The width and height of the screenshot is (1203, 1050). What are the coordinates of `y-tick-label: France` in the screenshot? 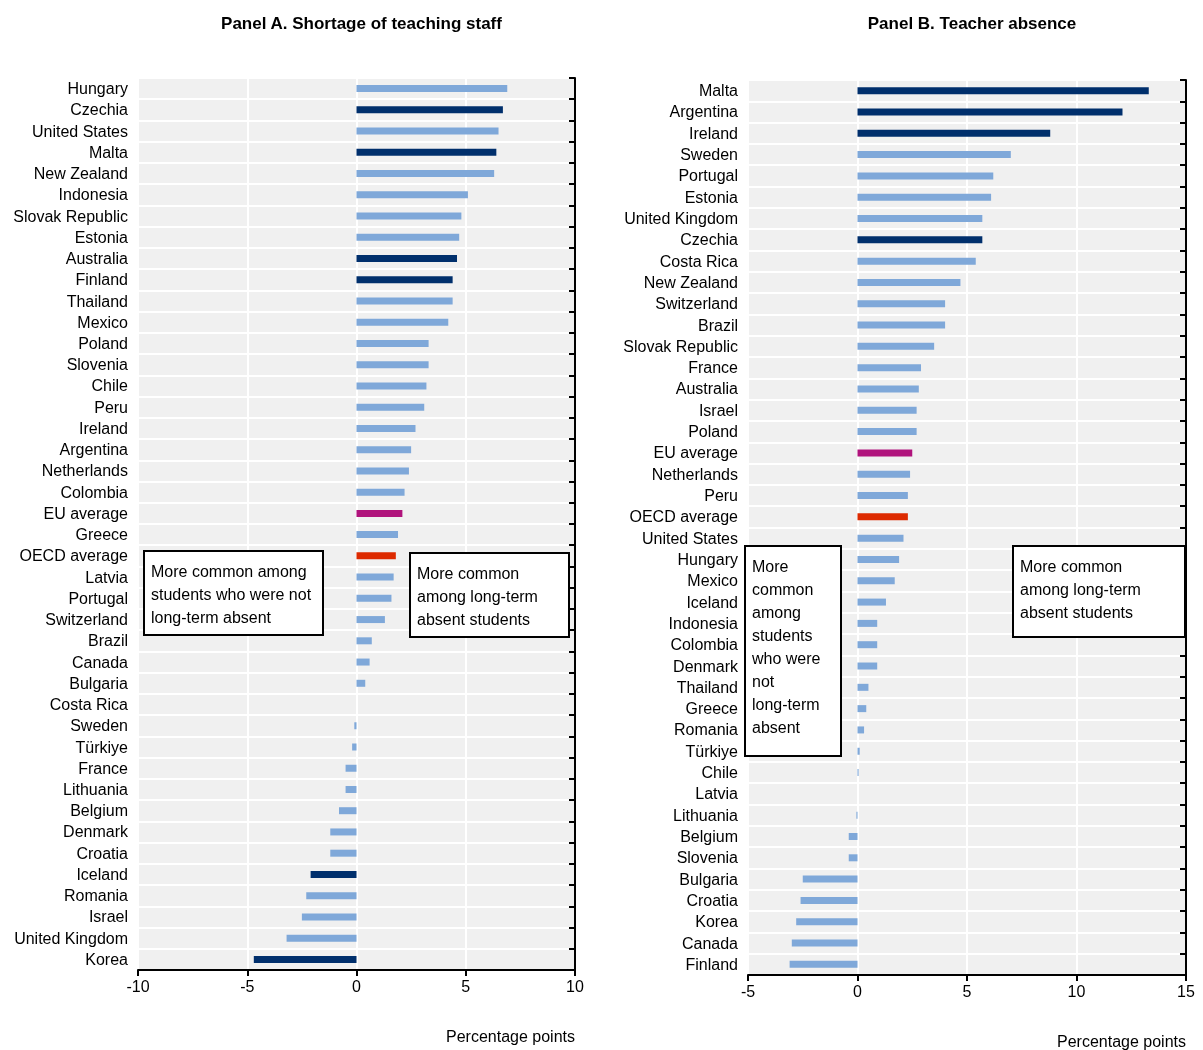 It's located at (713, 368).